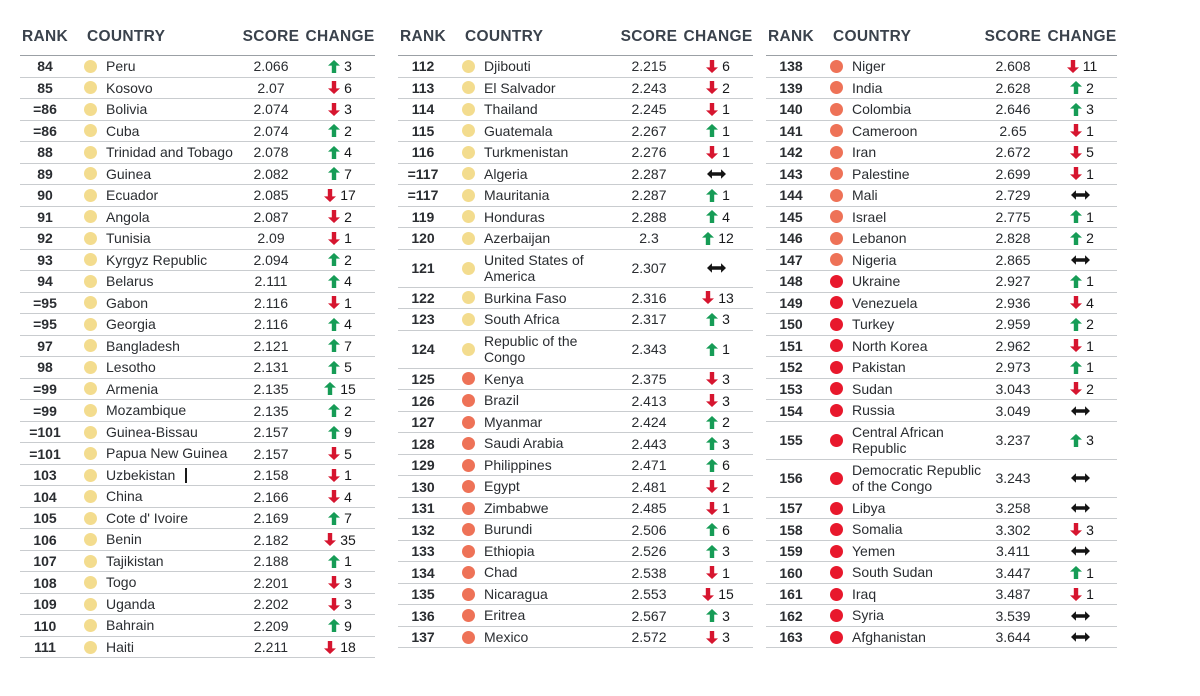 The height and width of the screenshot is (696, 1200). Describe the element at coordinates (877, 529) in the screenshot. I see `country-name: Somalia` at that location.